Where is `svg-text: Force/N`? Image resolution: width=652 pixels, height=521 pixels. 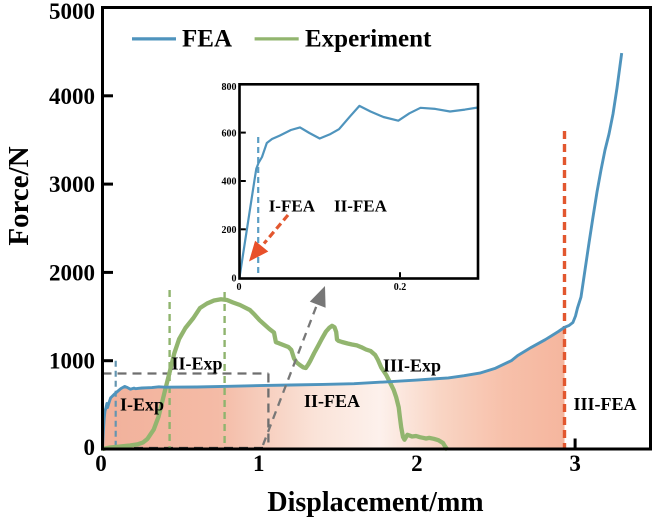 svg-text: Force/N is located at coordinates (19, 195).